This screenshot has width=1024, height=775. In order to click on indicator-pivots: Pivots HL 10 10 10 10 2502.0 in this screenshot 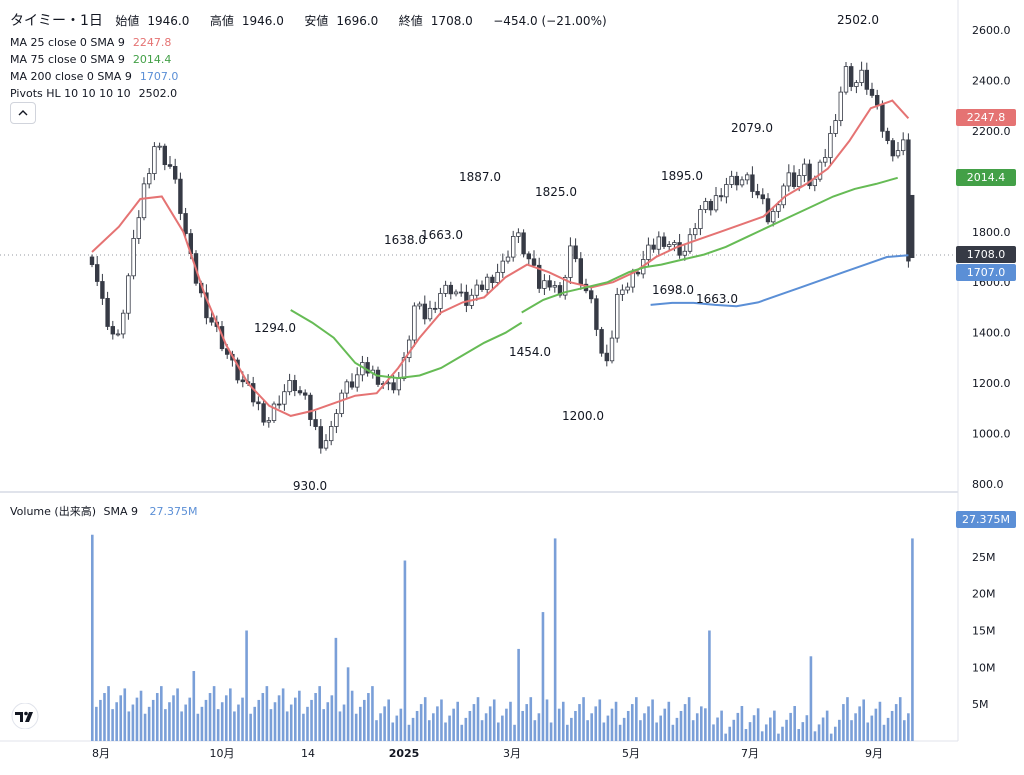, I will do `click(94, 93)`.